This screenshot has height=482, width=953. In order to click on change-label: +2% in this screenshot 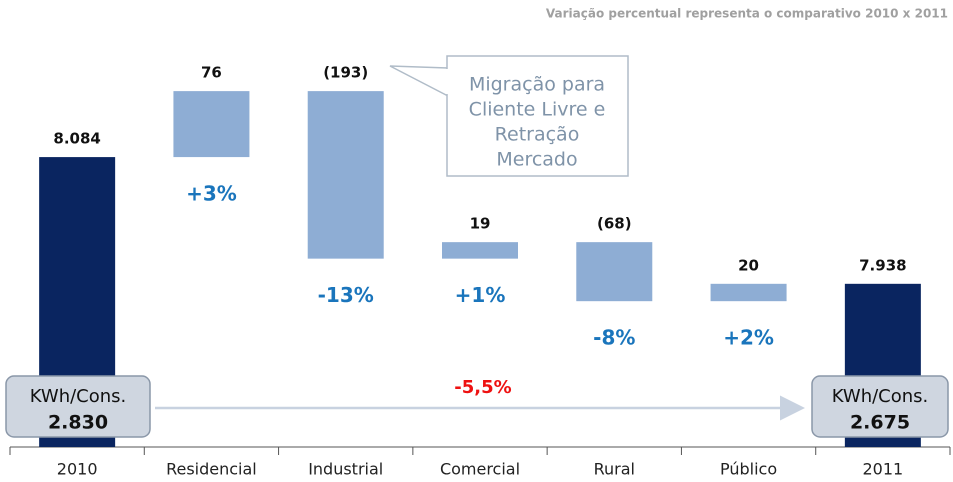, I will do `click(748, 338)`.